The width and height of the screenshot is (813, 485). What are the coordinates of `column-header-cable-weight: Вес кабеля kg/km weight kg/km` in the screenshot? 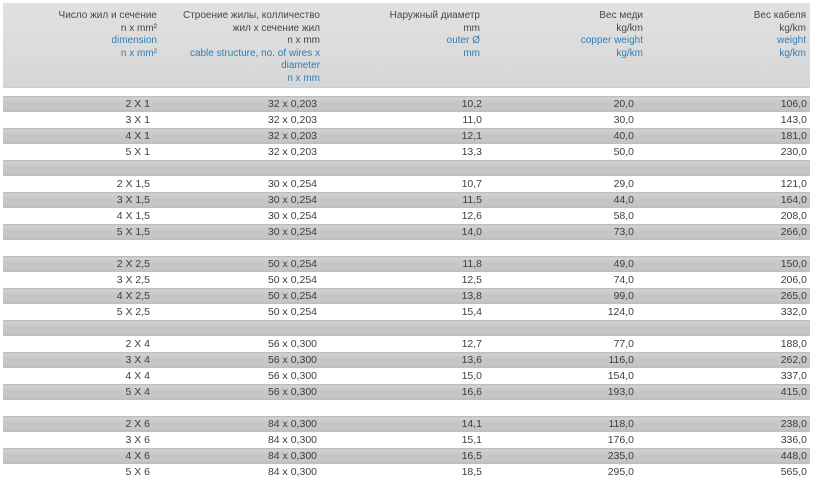 It's located at (730, 45).